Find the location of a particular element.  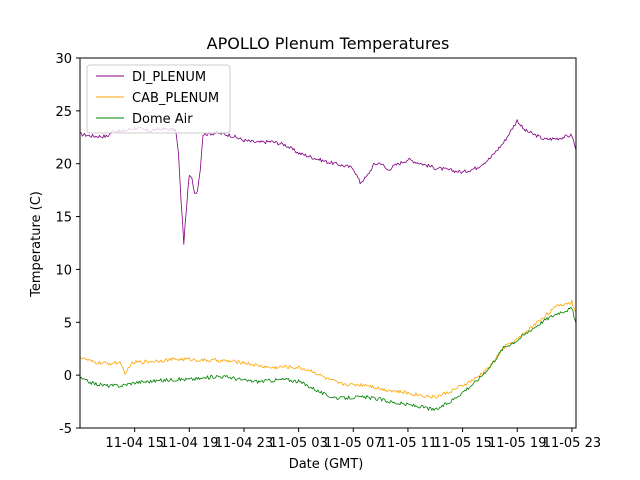

x-tick-label: 11-05 07 is located at coordinates (353, 443).